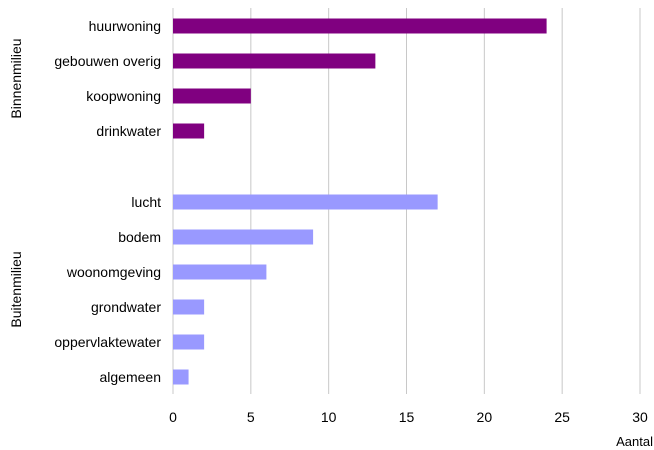 Image resolution: width=654 pixels, height=450 pixels. Describe the element at coordinates (329, 417) in the screenshot. I see `x-tick-label: 10` at that location.